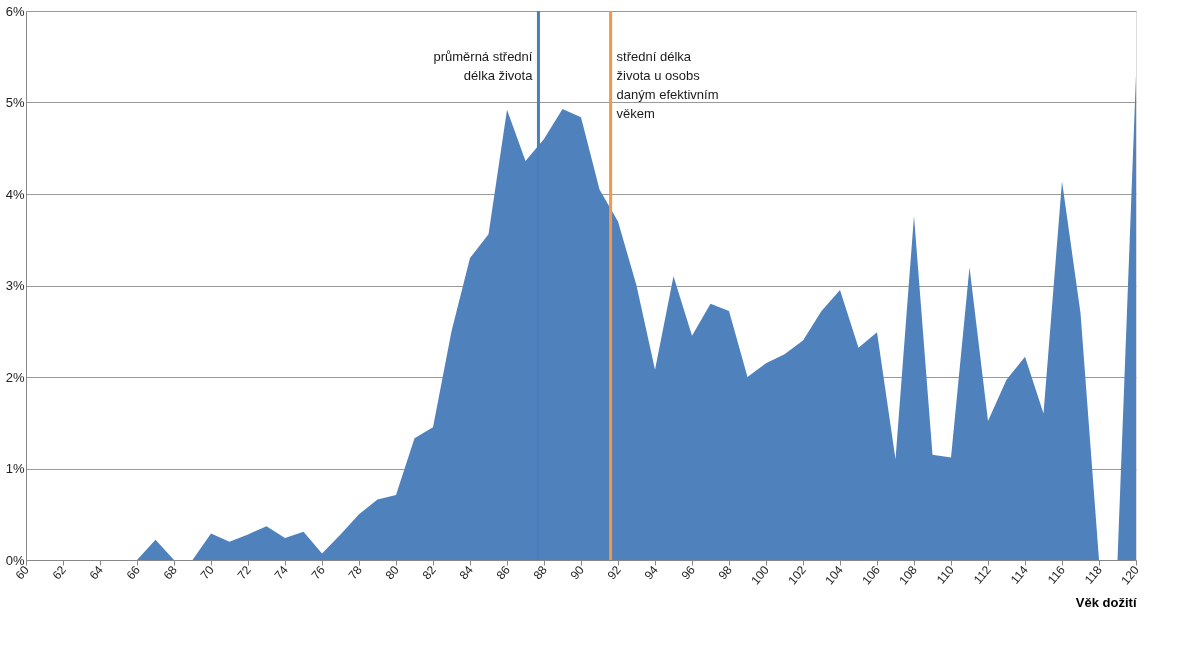  I want to click on x-tick-label: 80, so click(392, 572).